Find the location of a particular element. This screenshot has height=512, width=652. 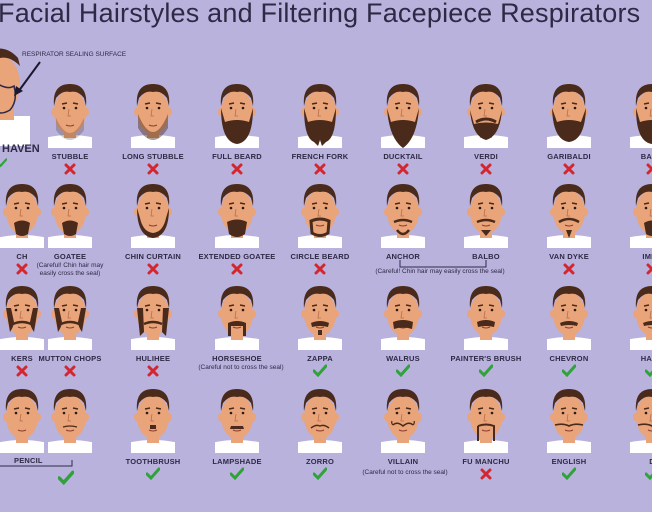

hairstyle-card: FRENCH FORK is located at coordinates (320, 128).